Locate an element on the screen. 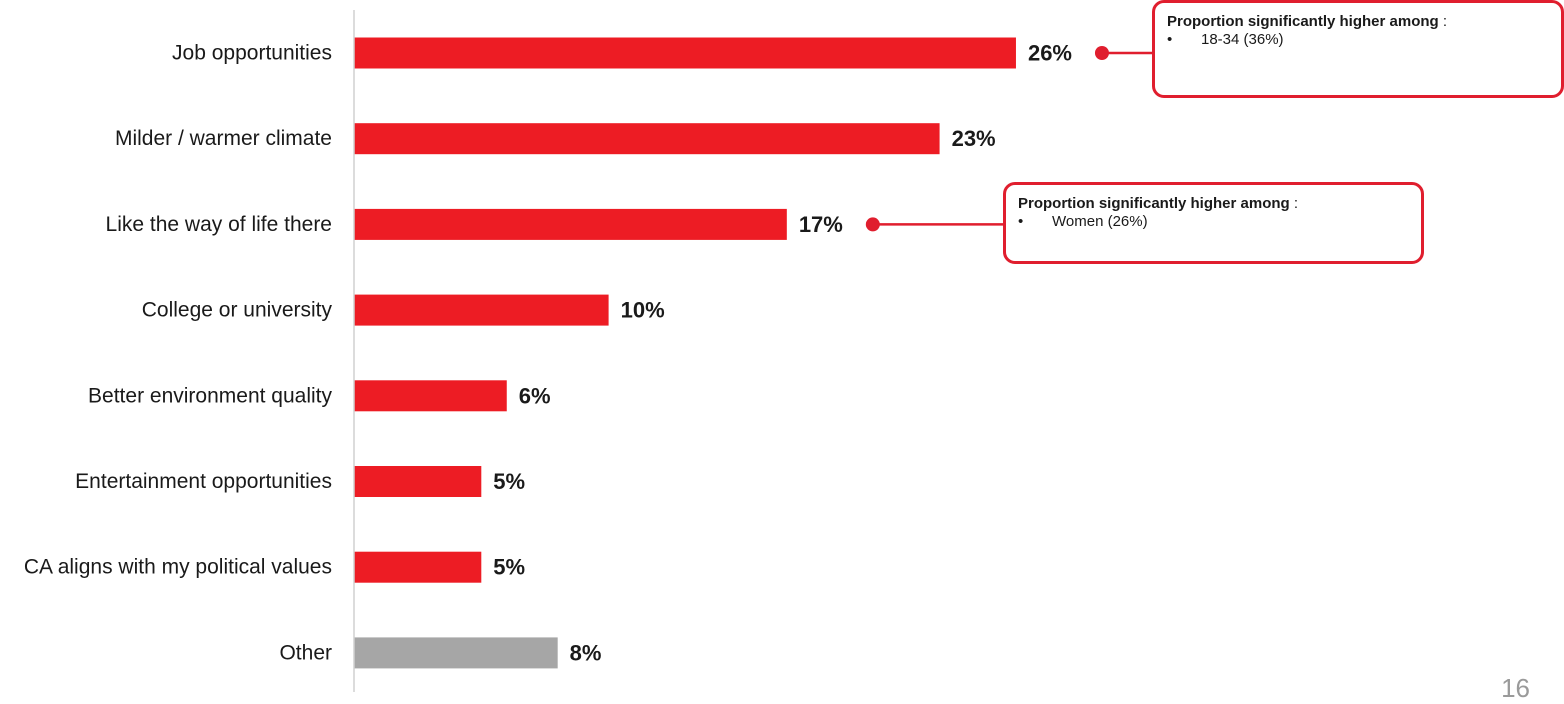 This screenshot has width=1564, height=704. data-label: 6% is located at coordinates (535, 395).